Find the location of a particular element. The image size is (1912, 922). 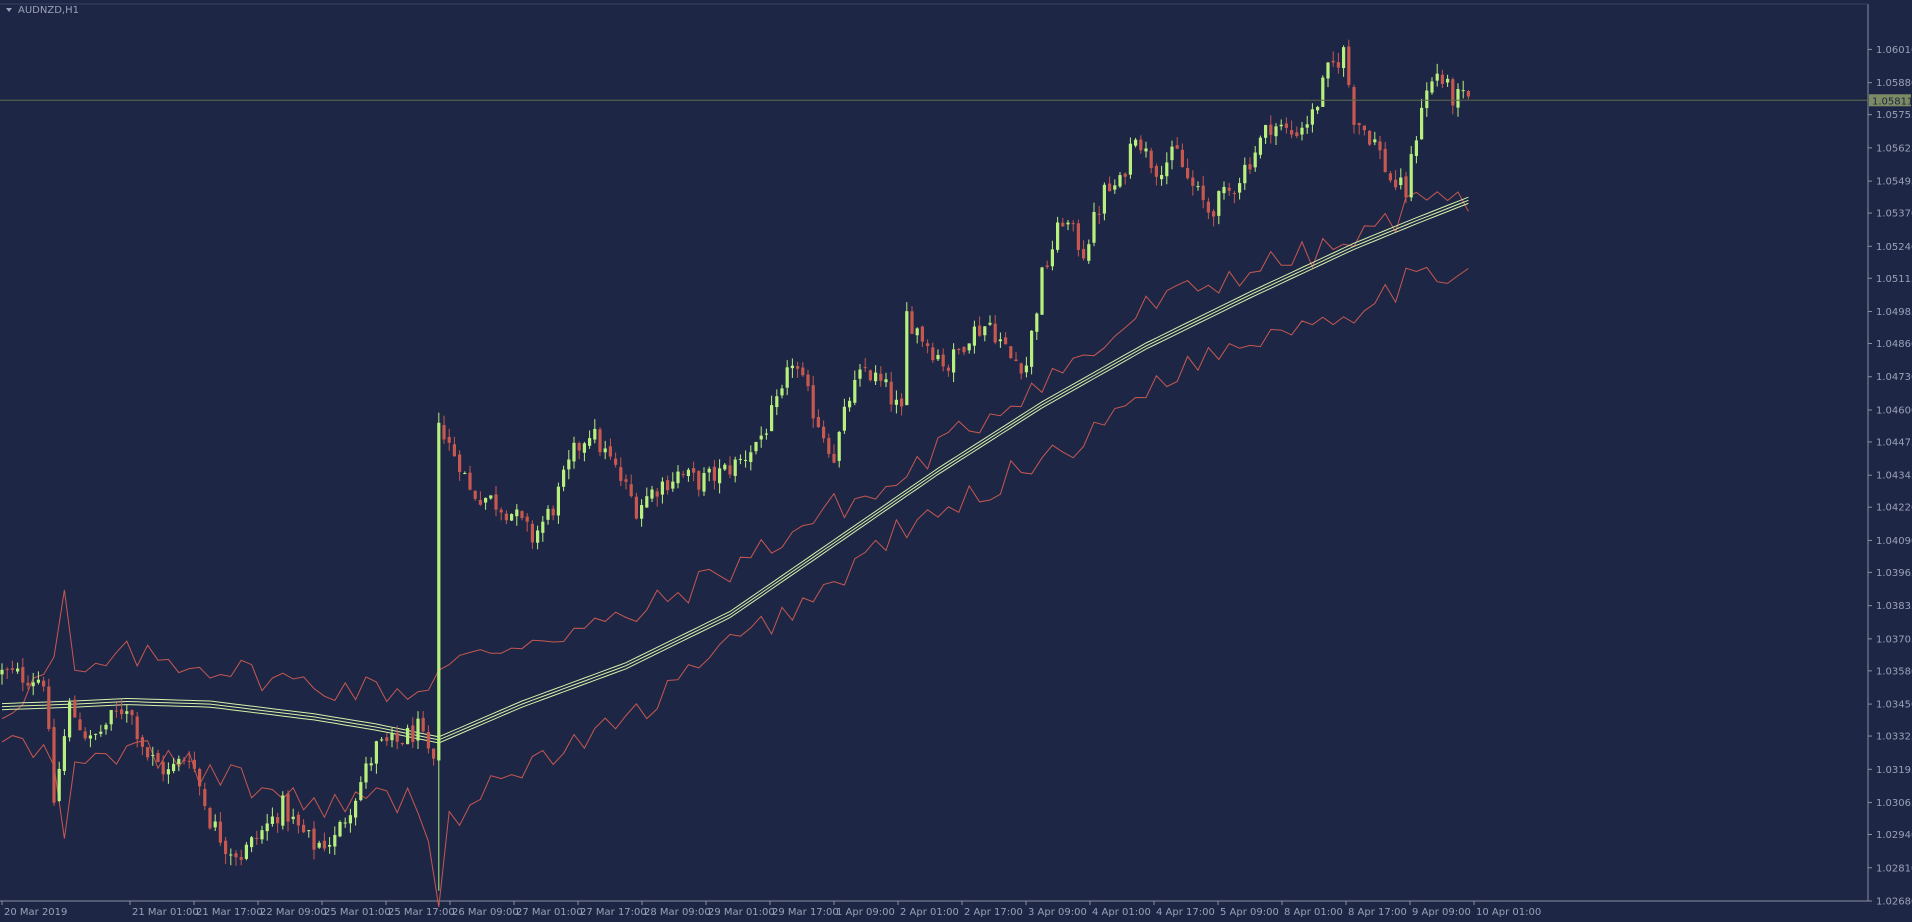

price-tick-label: 1.03325 is located at coordinates (1894, 737).